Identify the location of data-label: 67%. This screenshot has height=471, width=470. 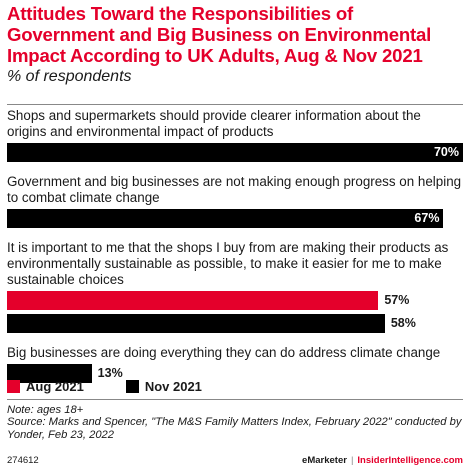
(427, 218).